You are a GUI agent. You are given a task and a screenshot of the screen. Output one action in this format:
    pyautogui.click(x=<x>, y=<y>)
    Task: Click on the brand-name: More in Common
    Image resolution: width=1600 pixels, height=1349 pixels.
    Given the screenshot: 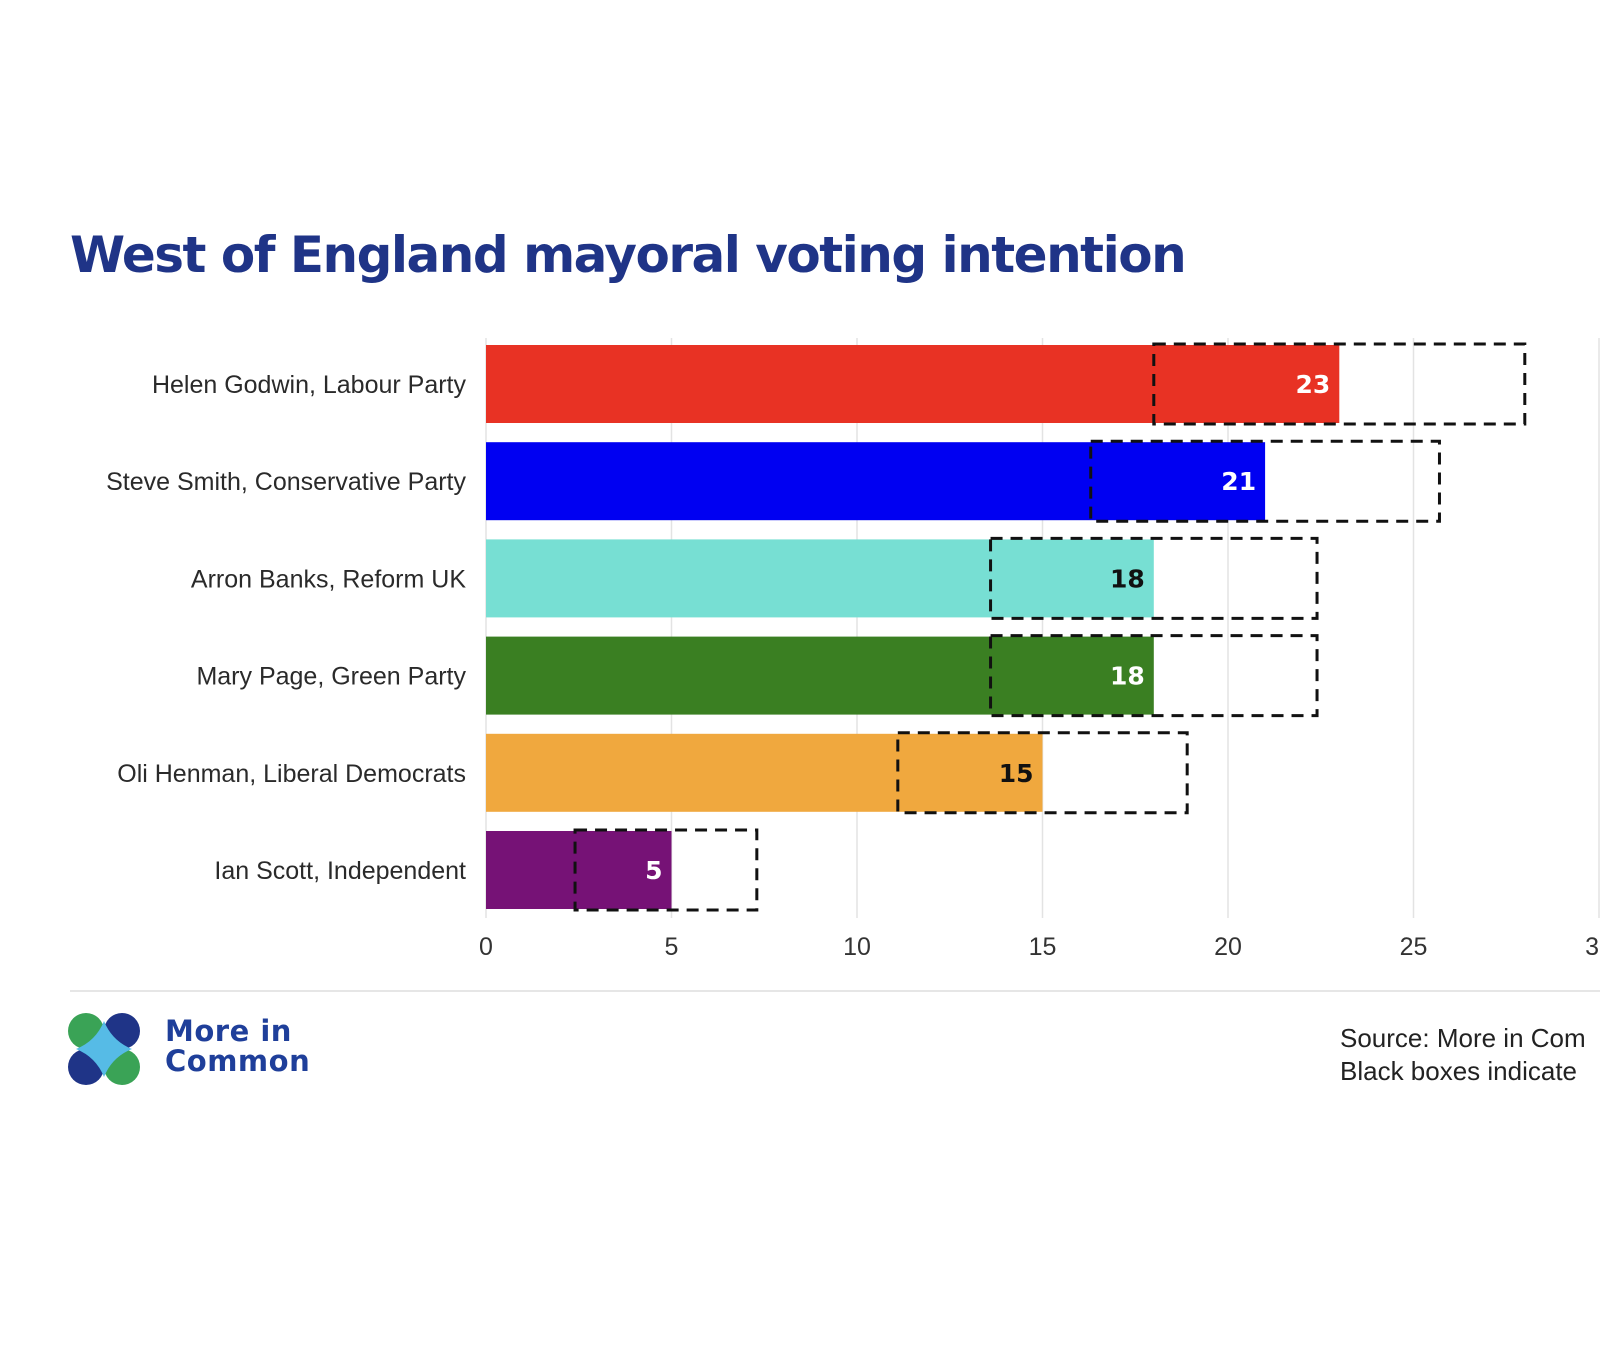 What is the action you would take?
    pyautogui.click(x=237, y=1046)
    